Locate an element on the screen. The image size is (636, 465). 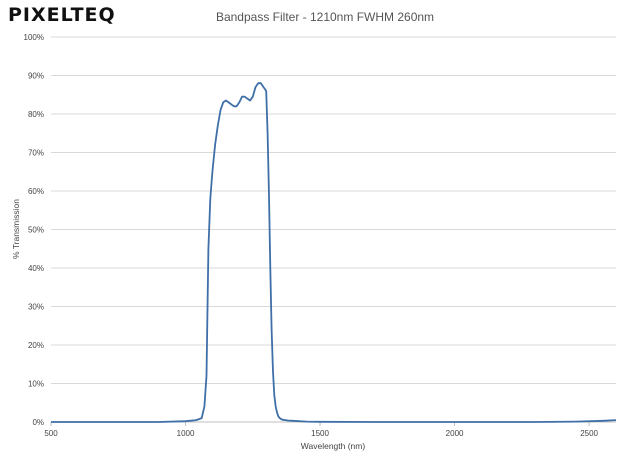
logo-text: PIXELTEQ is located at coordinates (62, 15).